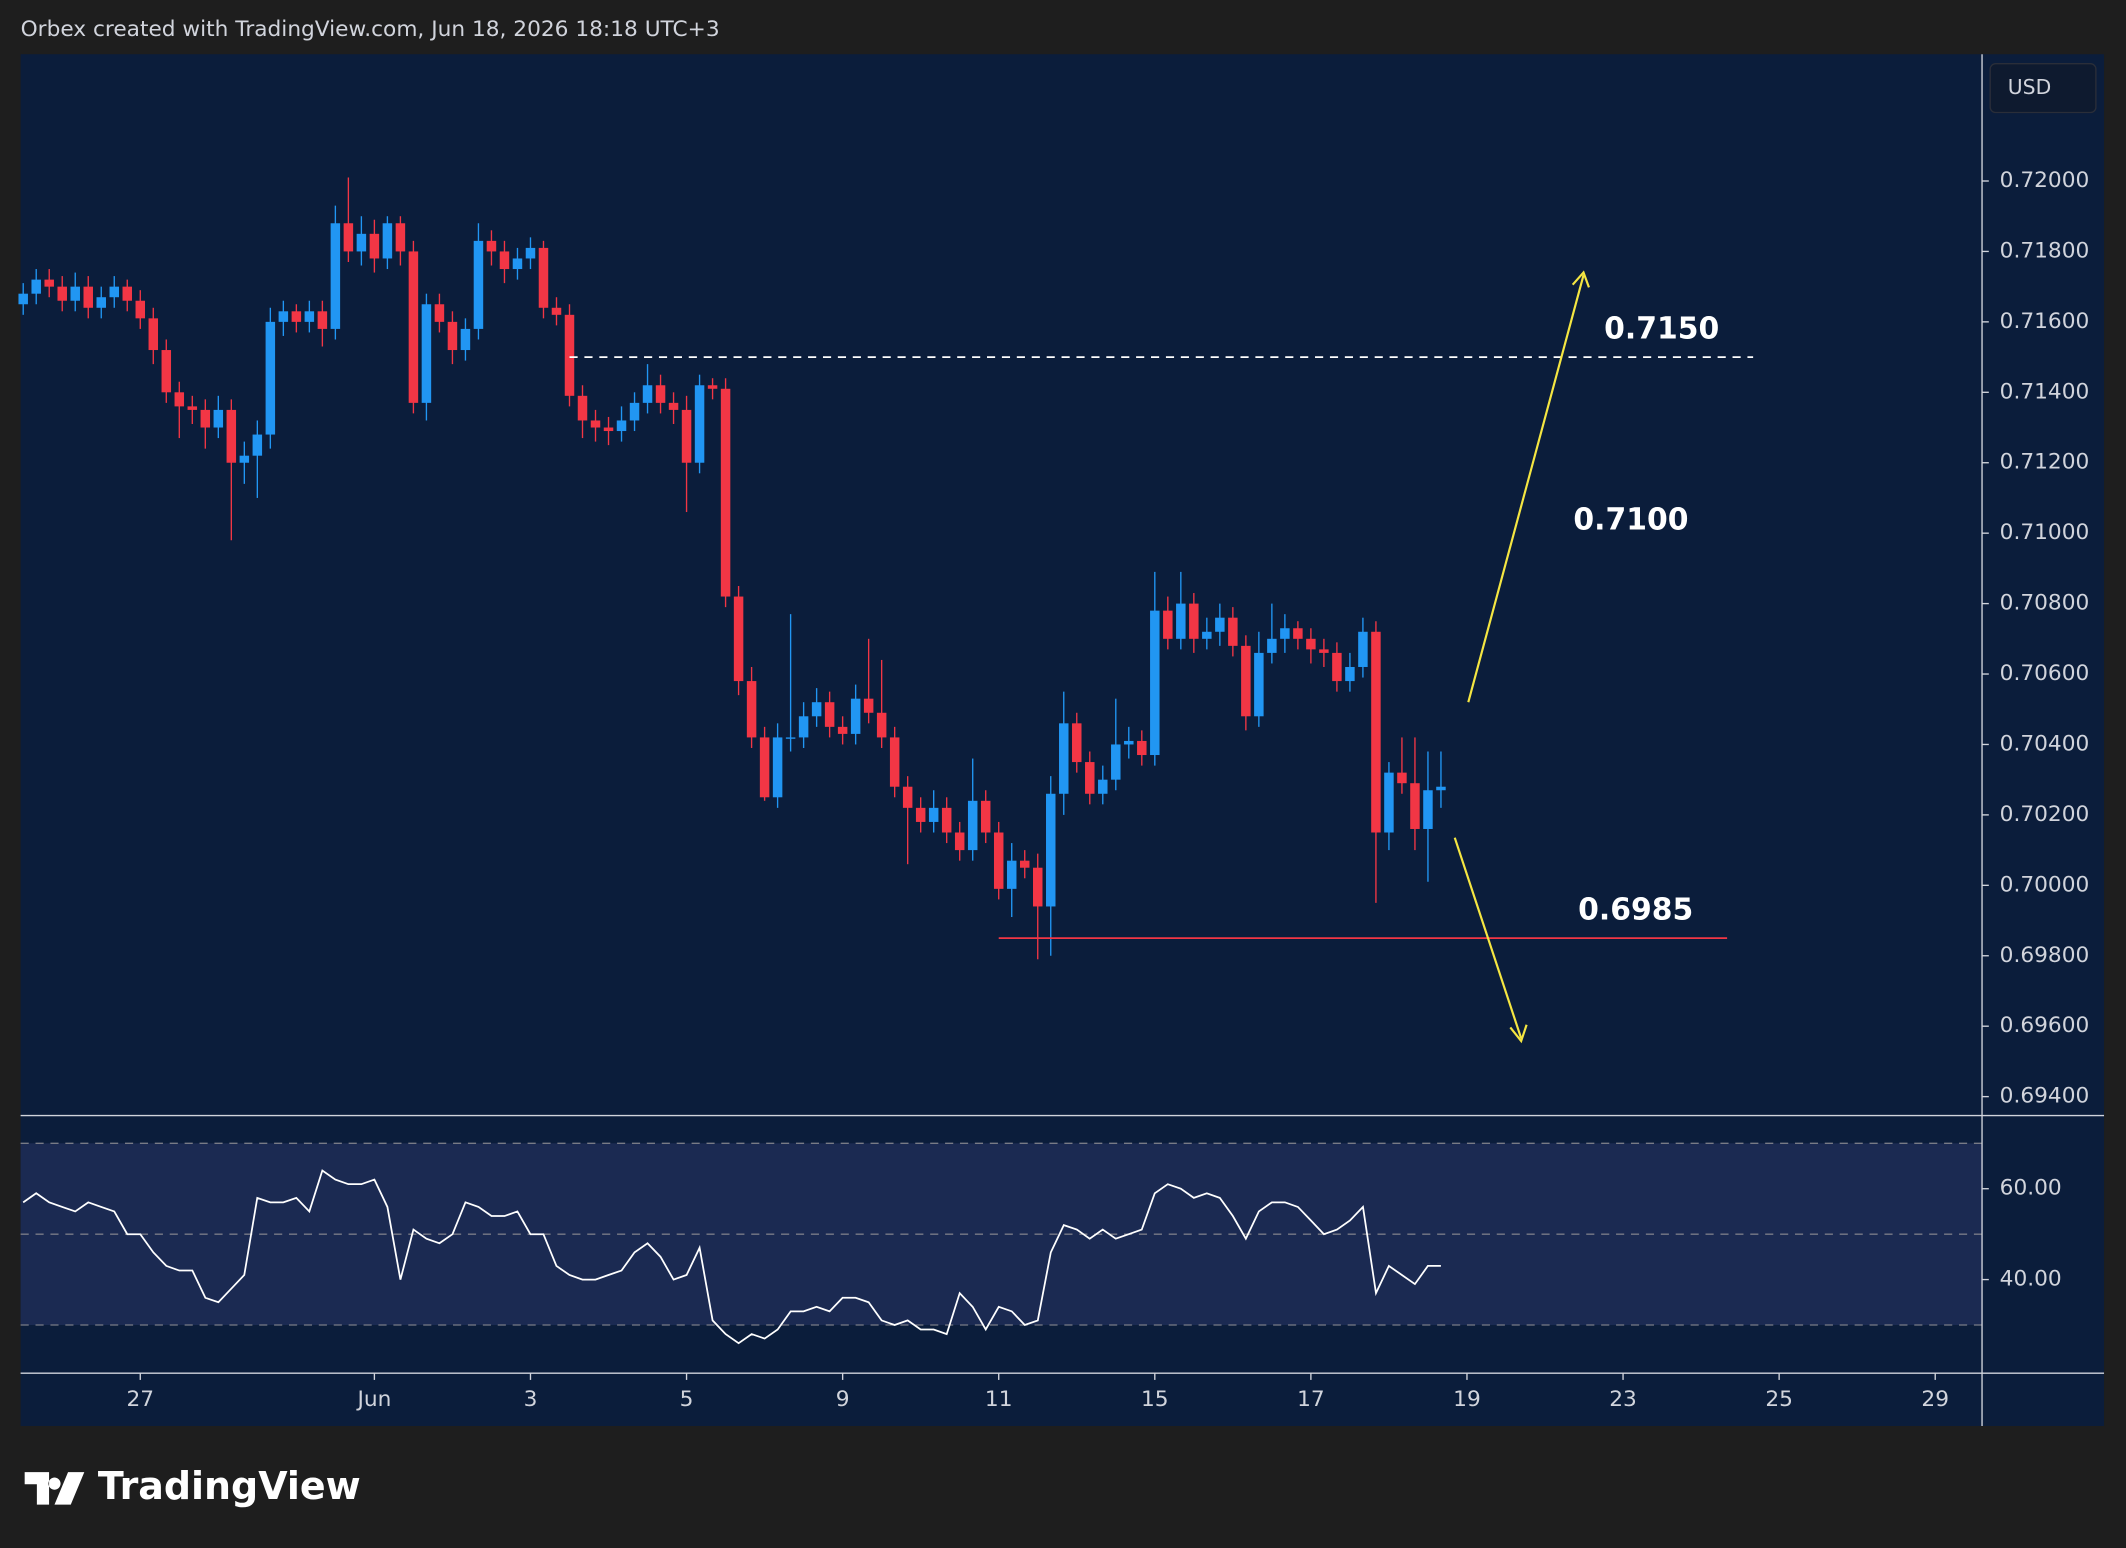  Describe the element at coordinates (2045, 1096) in the screenshot. I see `y-tick-label: 0.69400` at that location.